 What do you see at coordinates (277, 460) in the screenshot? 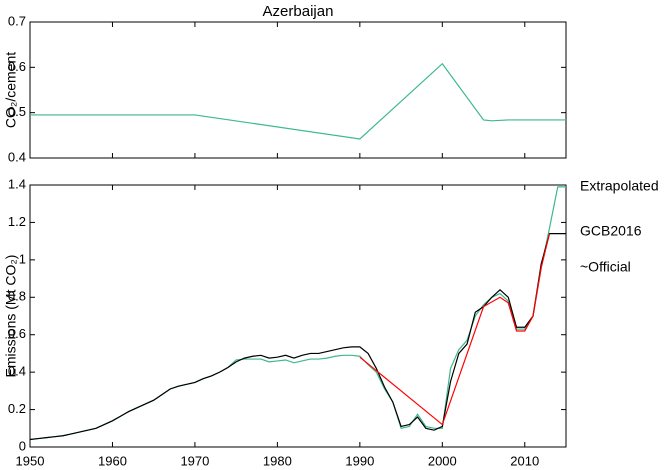
I see `x-tick-label: 1980` at bounding box center [277, 460].